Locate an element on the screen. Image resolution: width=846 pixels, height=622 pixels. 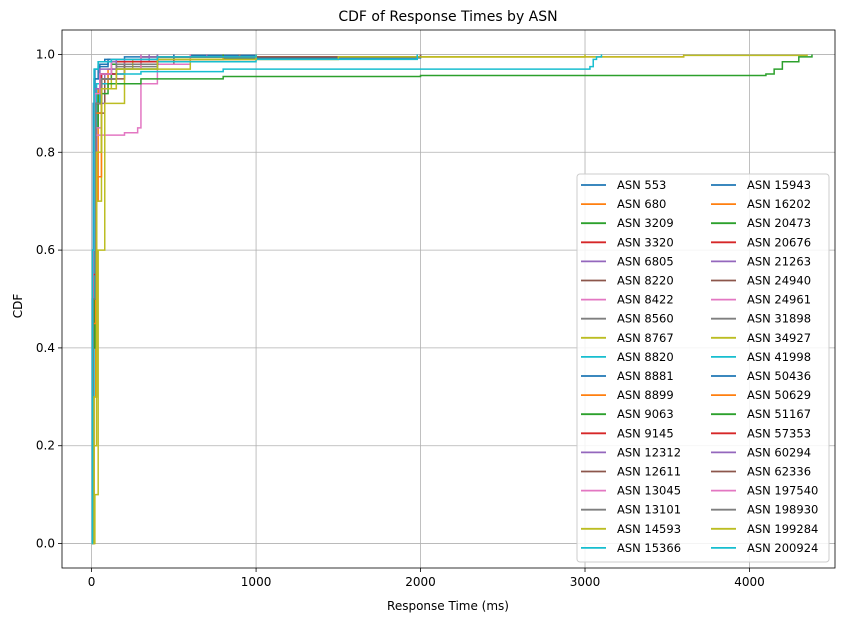
legend-label: ASN 553 is located at coordinates (641, 185).